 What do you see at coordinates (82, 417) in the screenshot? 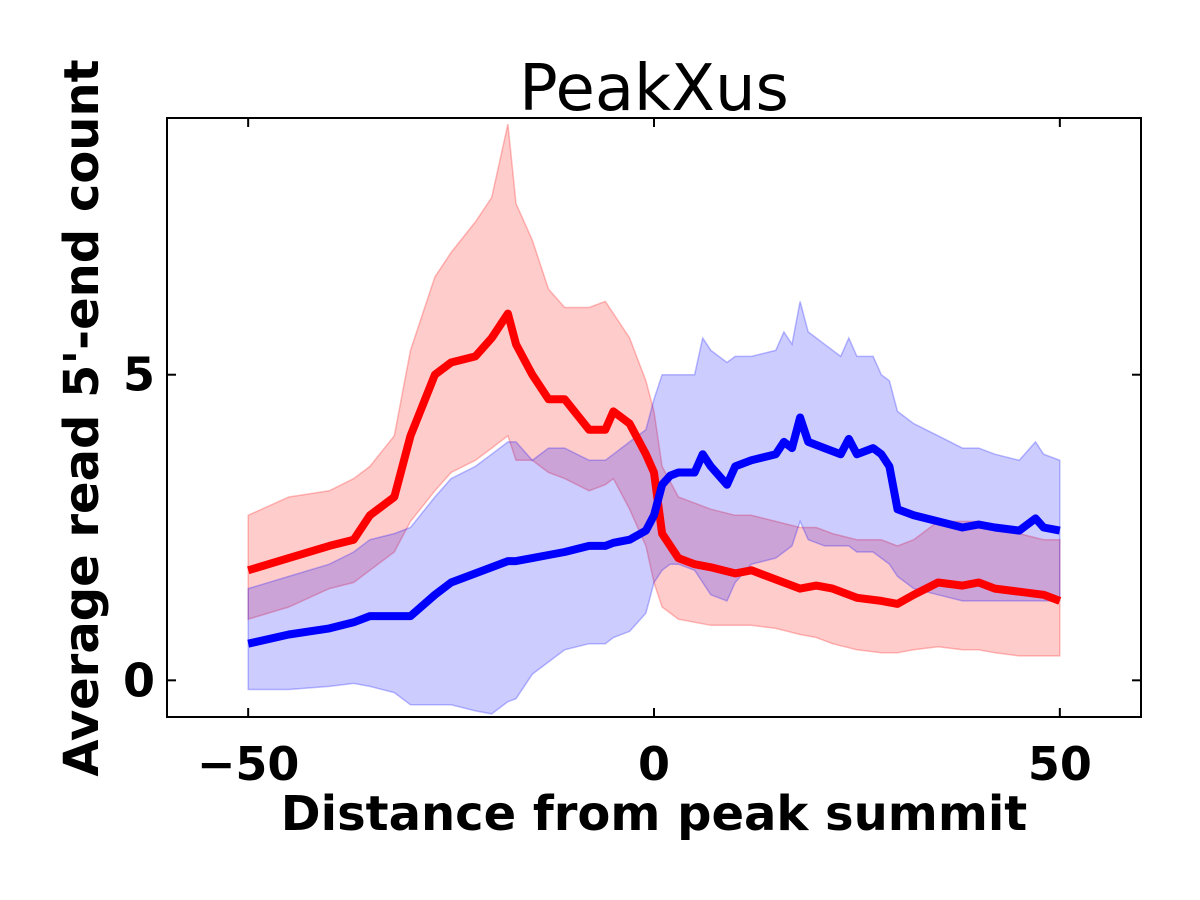
I see `y-axis-label: Average read 5'-end count` at bounding box center [82, 417].